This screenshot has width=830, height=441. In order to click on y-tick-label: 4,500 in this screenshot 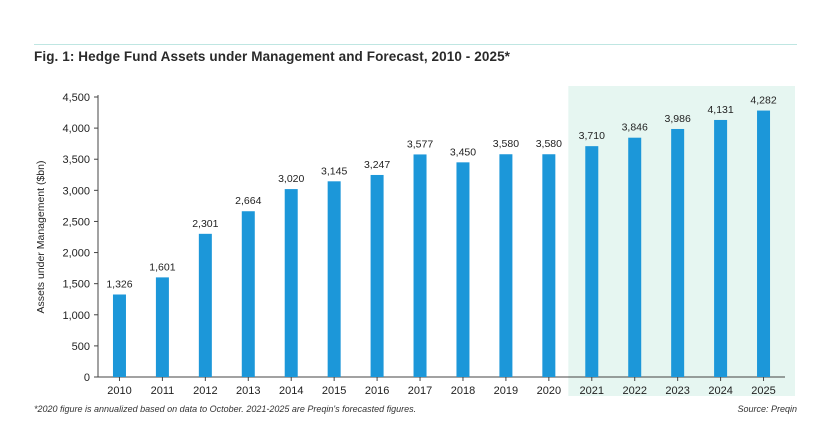, I will do `click(76, 98)`.